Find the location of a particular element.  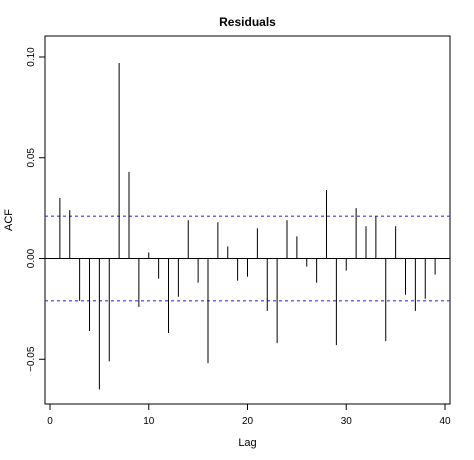

x-tick-label: 20 is located at coordinates (248, 421).